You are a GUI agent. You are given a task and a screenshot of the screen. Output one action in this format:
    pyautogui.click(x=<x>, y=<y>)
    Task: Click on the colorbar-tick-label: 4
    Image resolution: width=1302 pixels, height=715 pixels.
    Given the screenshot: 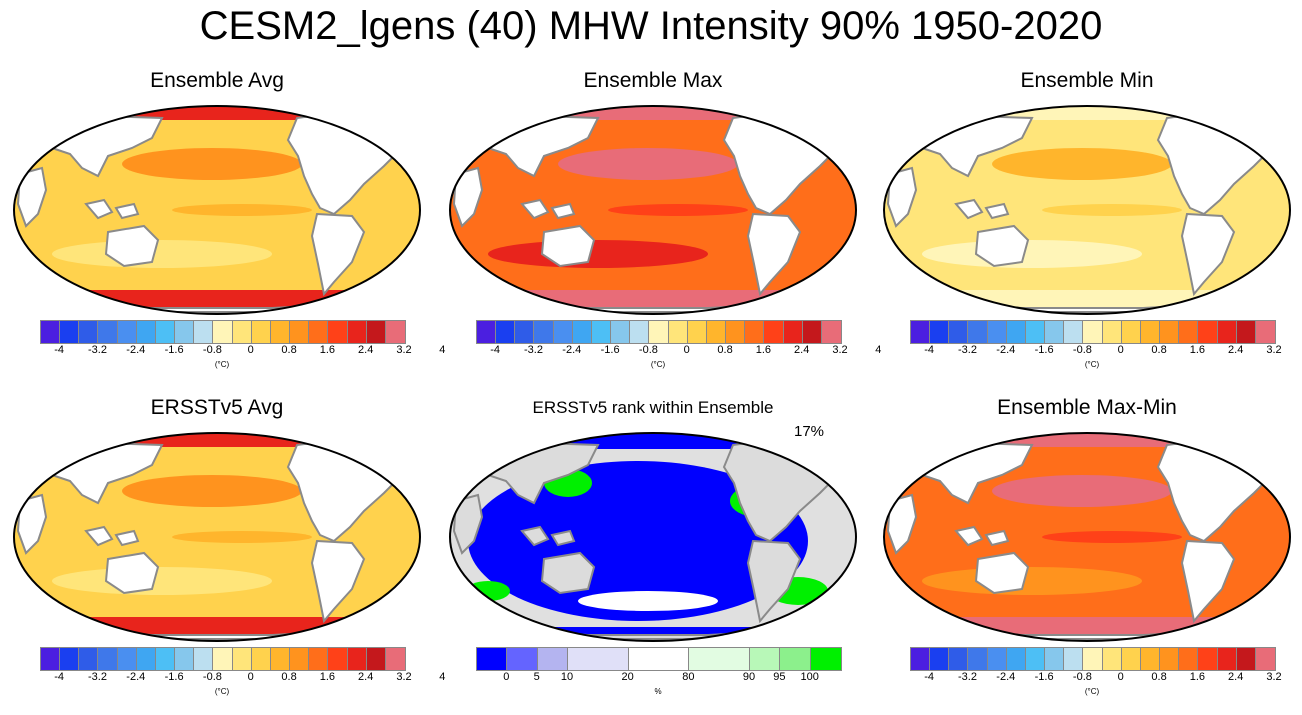 What is the action you would take?
    pyautogui.click(x=442, y=677)
    